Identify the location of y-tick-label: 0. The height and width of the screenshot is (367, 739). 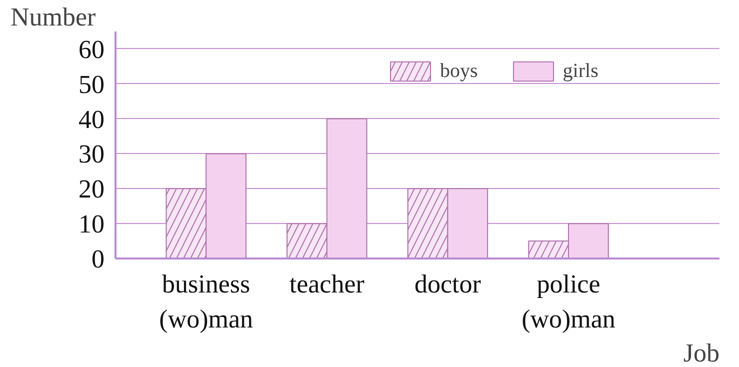
(98, 259).